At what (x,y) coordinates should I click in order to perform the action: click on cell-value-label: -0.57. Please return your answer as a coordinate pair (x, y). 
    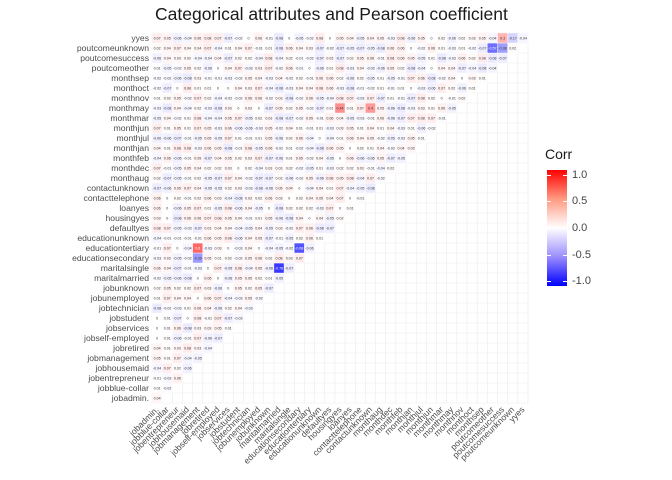
    Looking at the image, I should click on (492, 48).